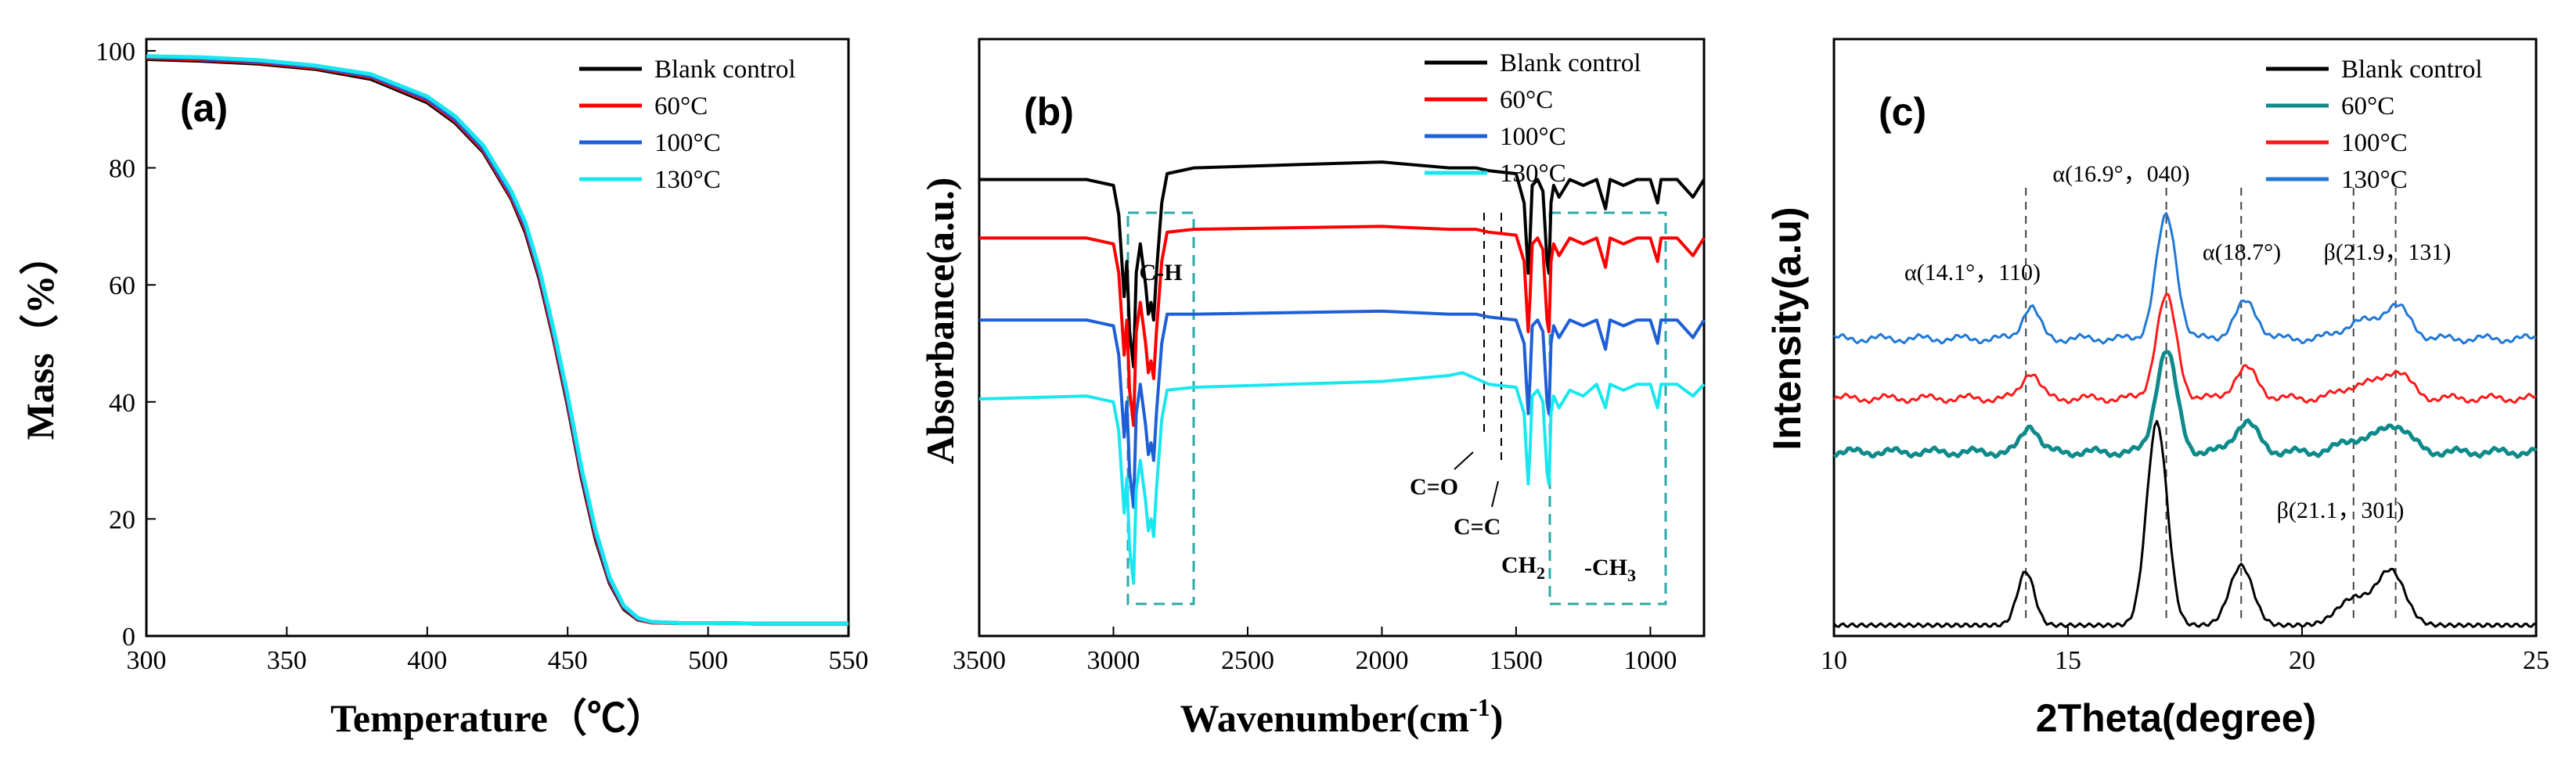 This screenshot has width=2576, height=758. Describe the element at coordinates (2341, 510) in the screenshot. I see `annotation-beta-301: β(21.1，301)` at that location.